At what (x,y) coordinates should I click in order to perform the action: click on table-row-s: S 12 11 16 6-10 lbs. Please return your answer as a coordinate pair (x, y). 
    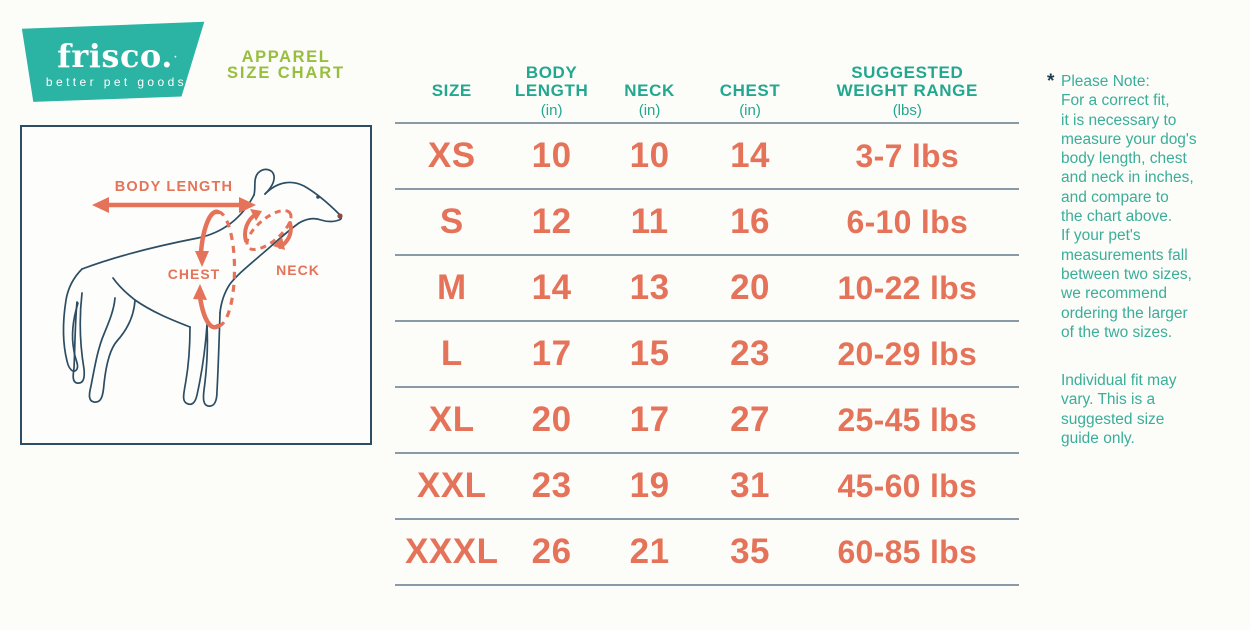
    Looking at the image, I should click on (707, 223).